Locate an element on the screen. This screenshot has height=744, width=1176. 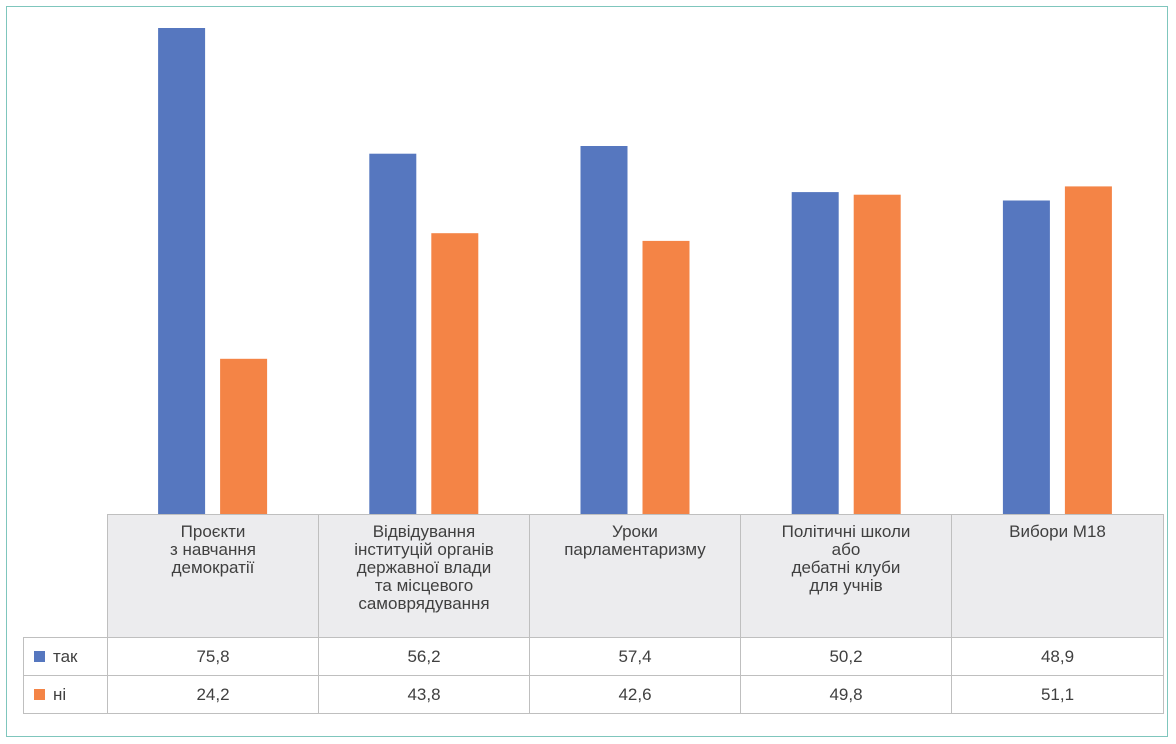
legend-key-ni: ні is located at coordinates (65, 694).